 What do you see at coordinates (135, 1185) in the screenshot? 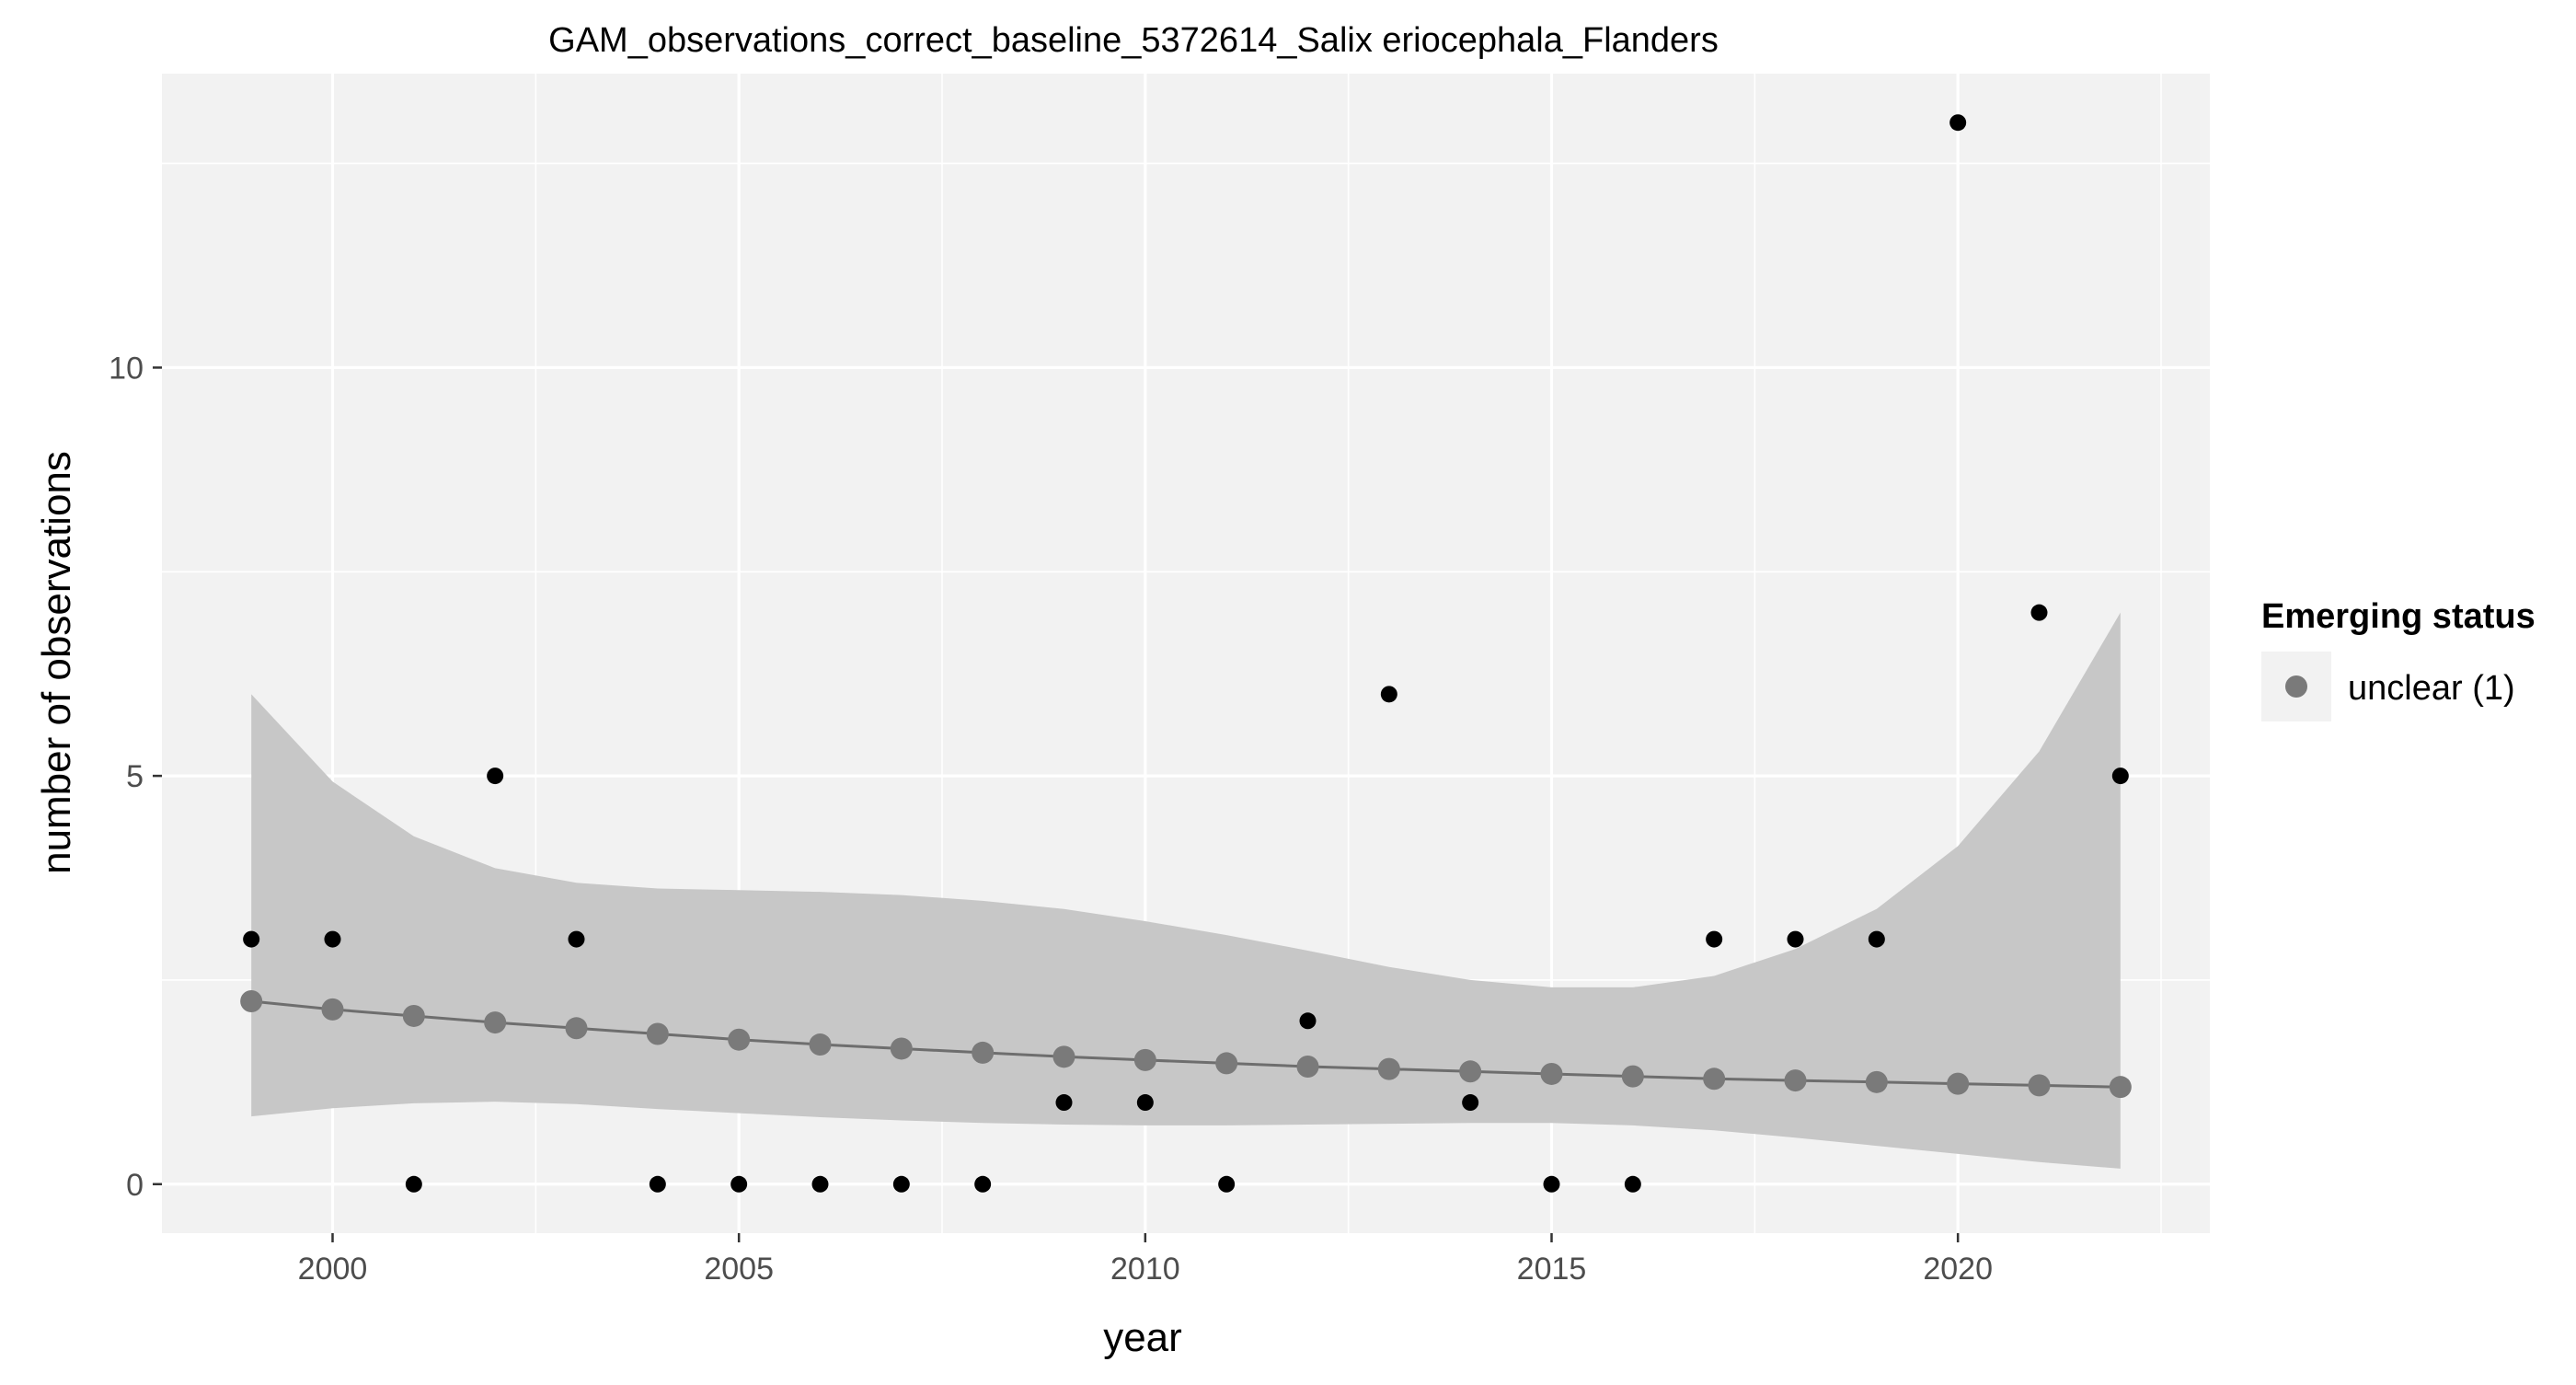
I see `y-tick-label: 0` at bounding box center [135, 1185].